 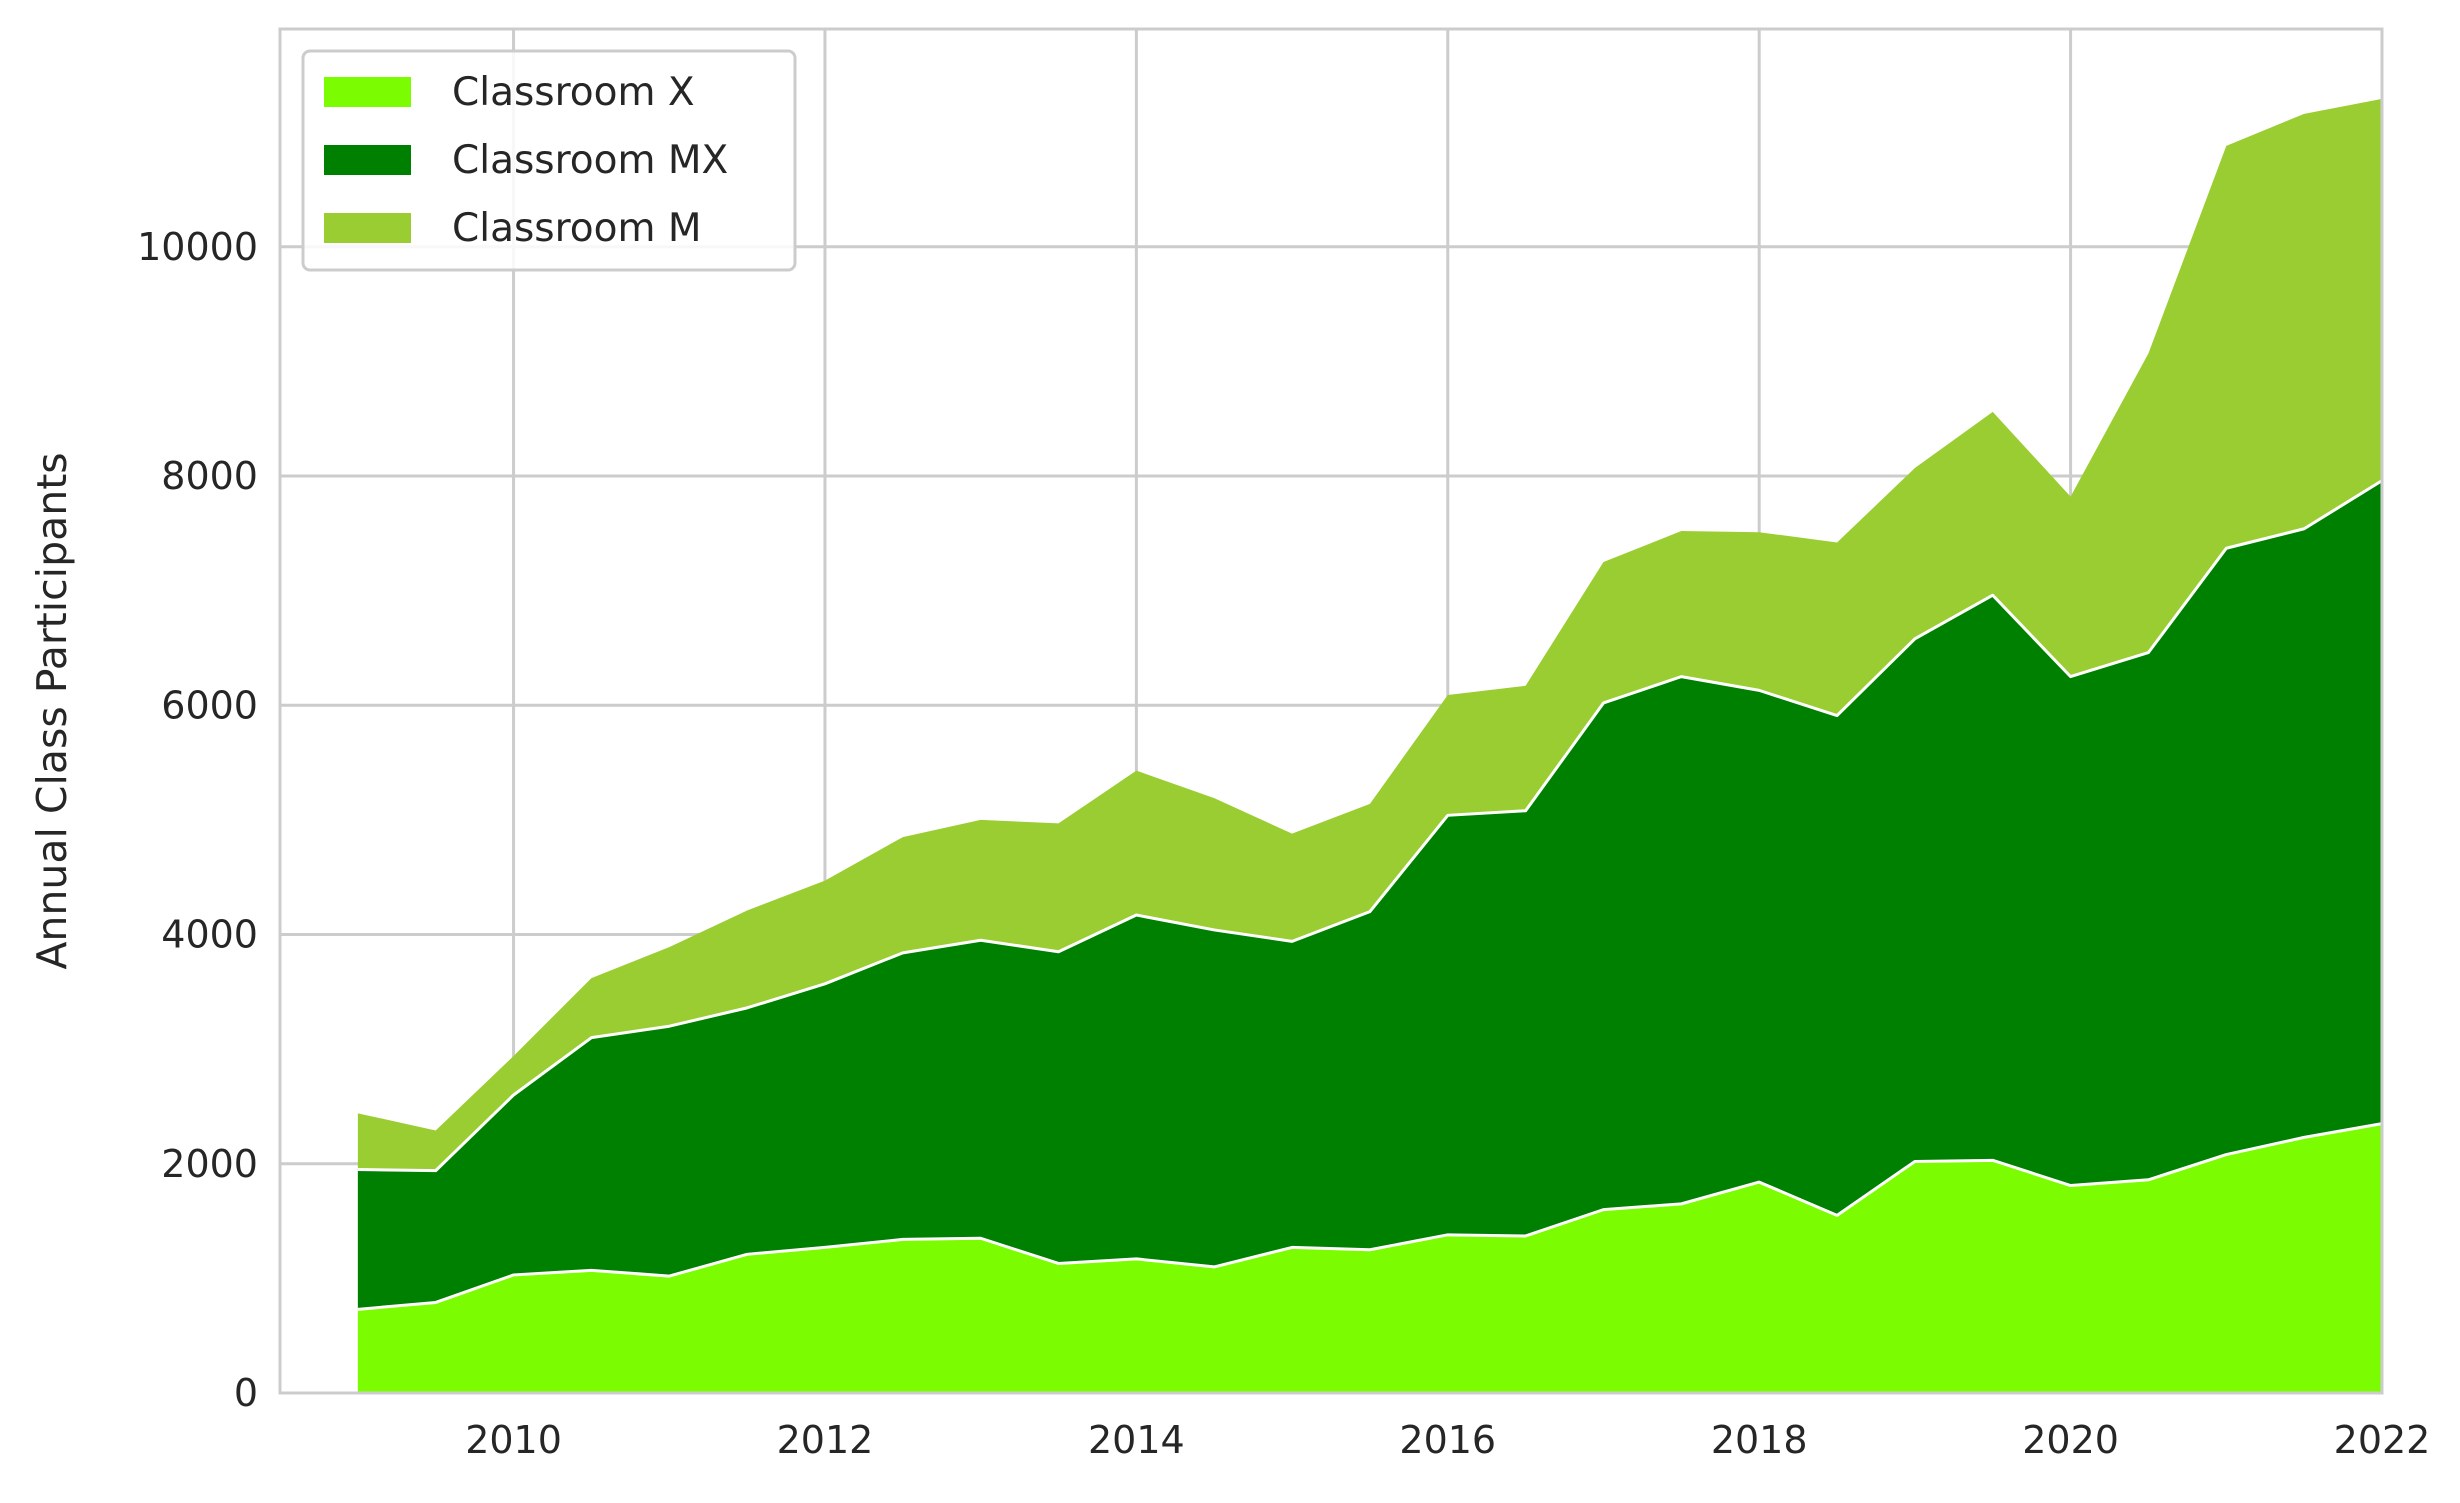 I want to click on y-tick-label: 0, so click(x=246, y=1393).